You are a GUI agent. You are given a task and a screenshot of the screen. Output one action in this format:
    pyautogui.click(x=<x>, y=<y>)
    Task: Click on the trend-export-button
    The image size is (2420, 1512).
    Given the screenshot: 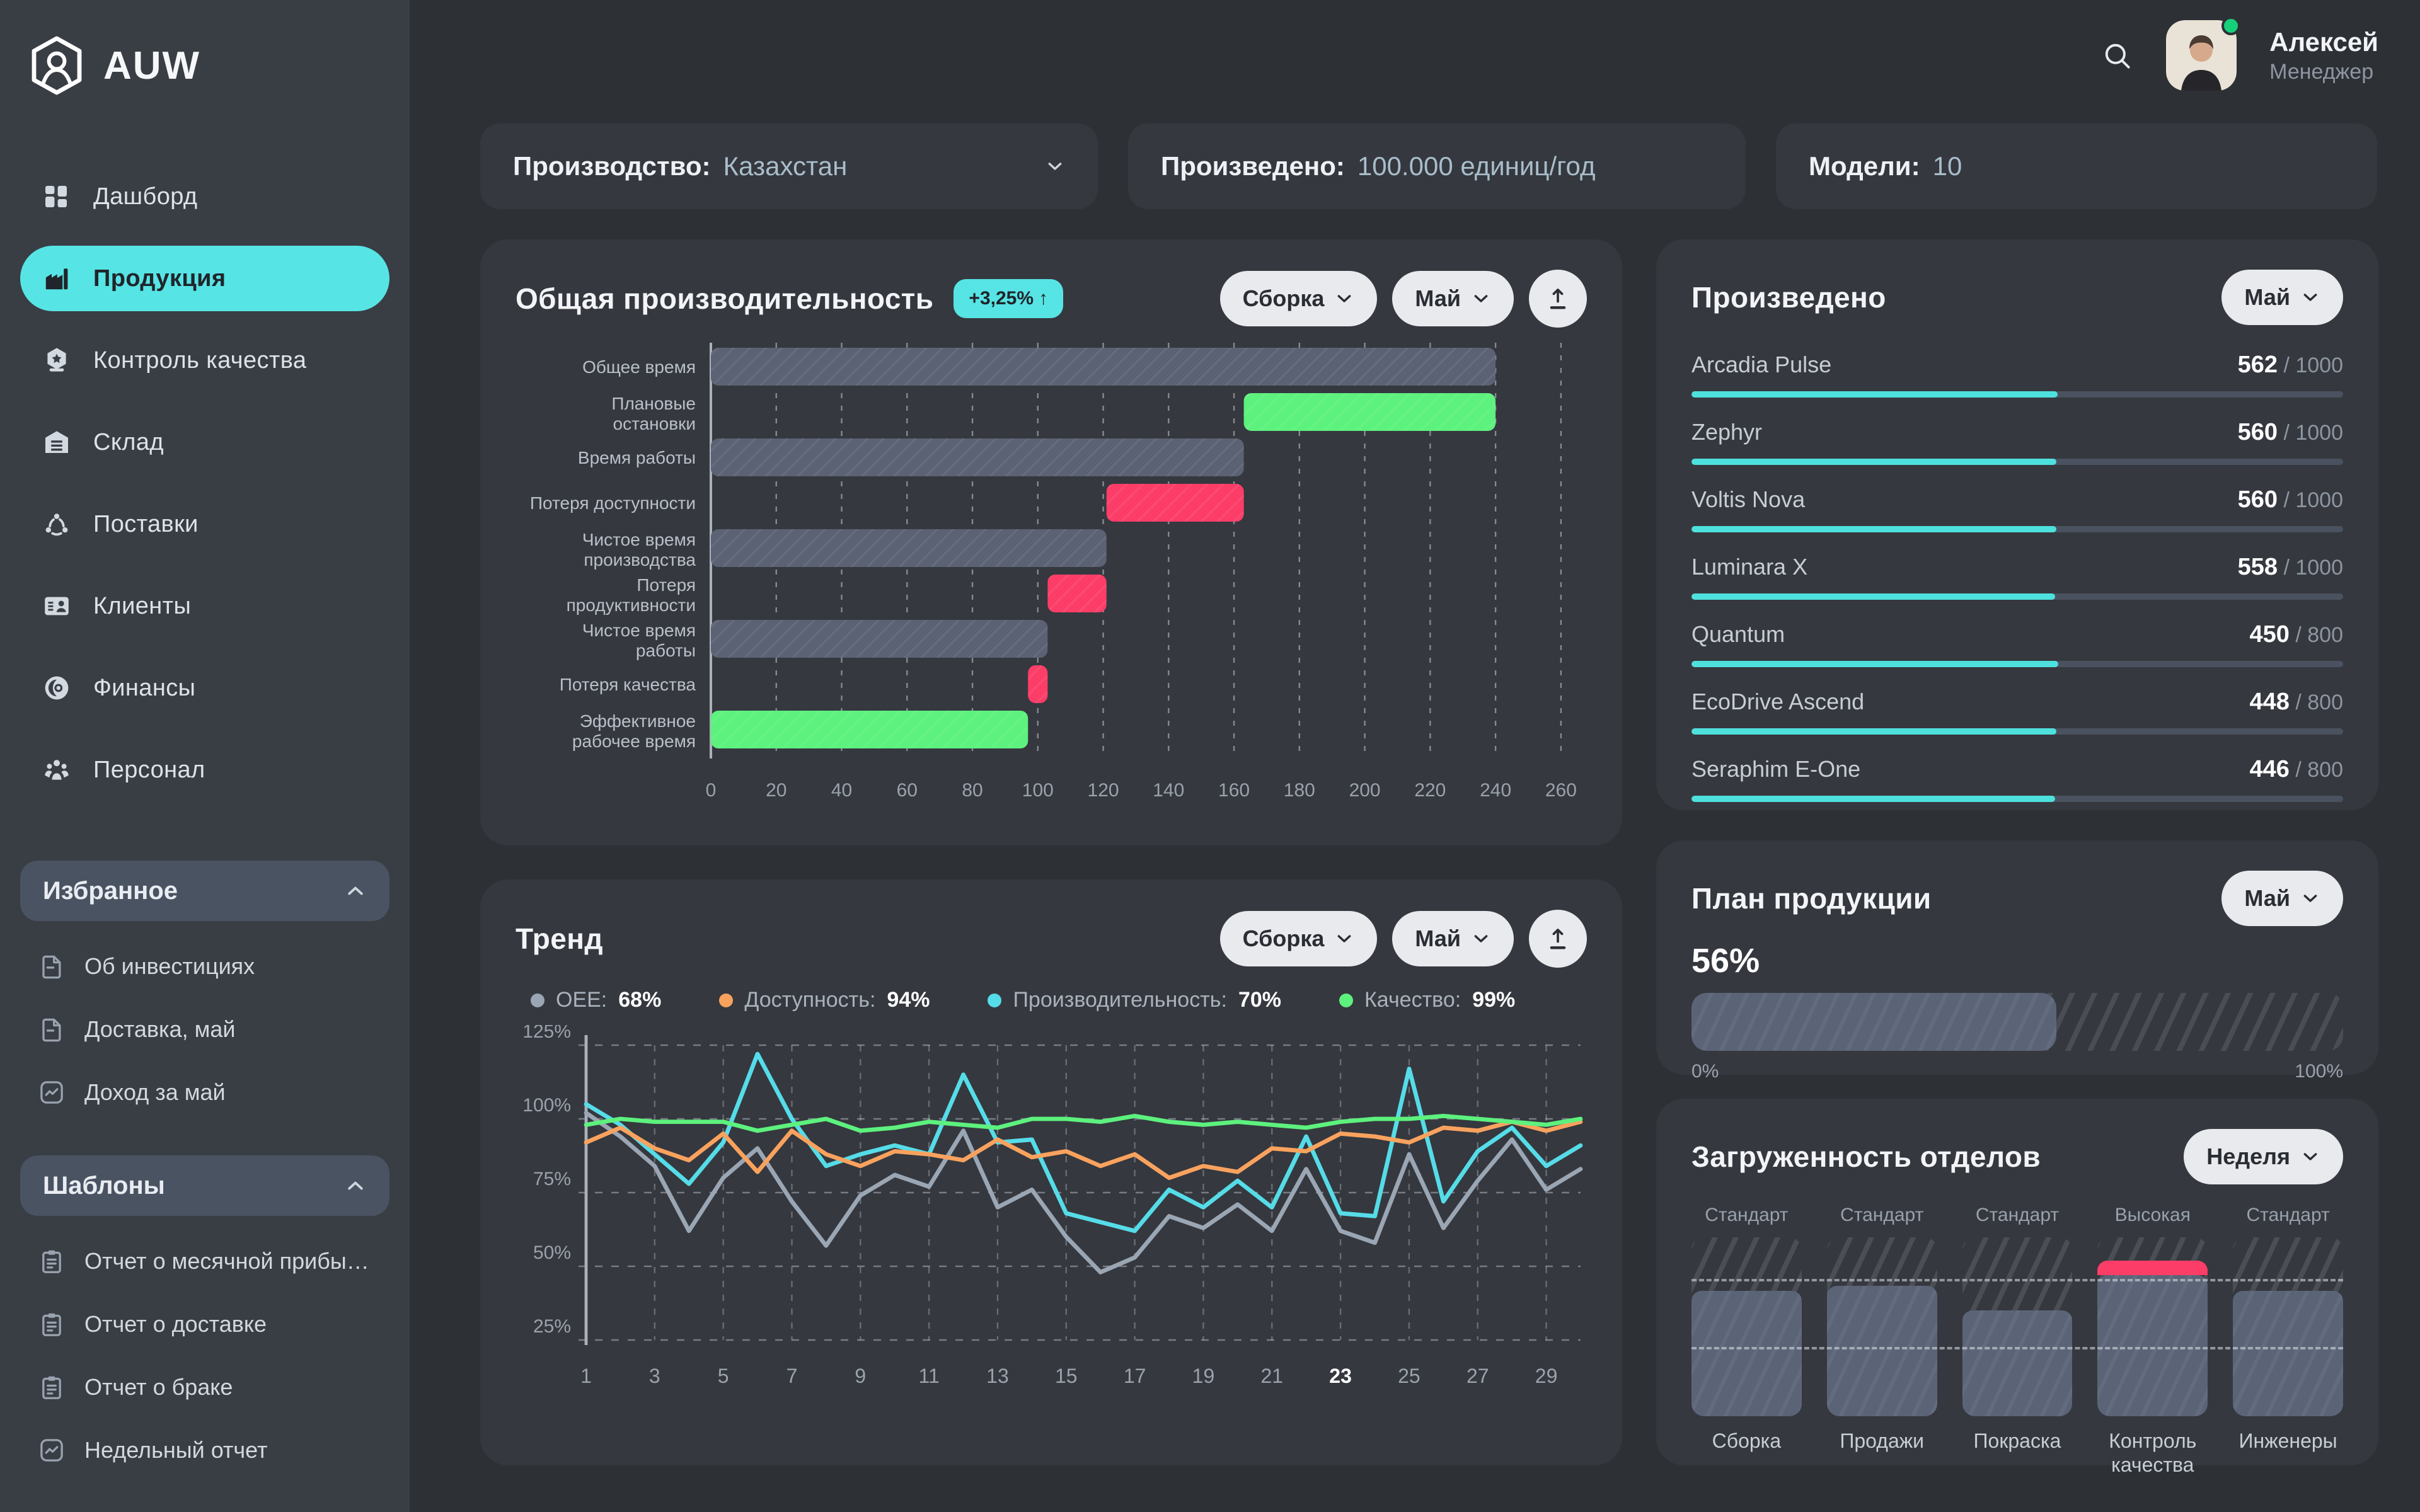 What is the action you would take?
    pyautogui.click(x=1558, y=939)
    